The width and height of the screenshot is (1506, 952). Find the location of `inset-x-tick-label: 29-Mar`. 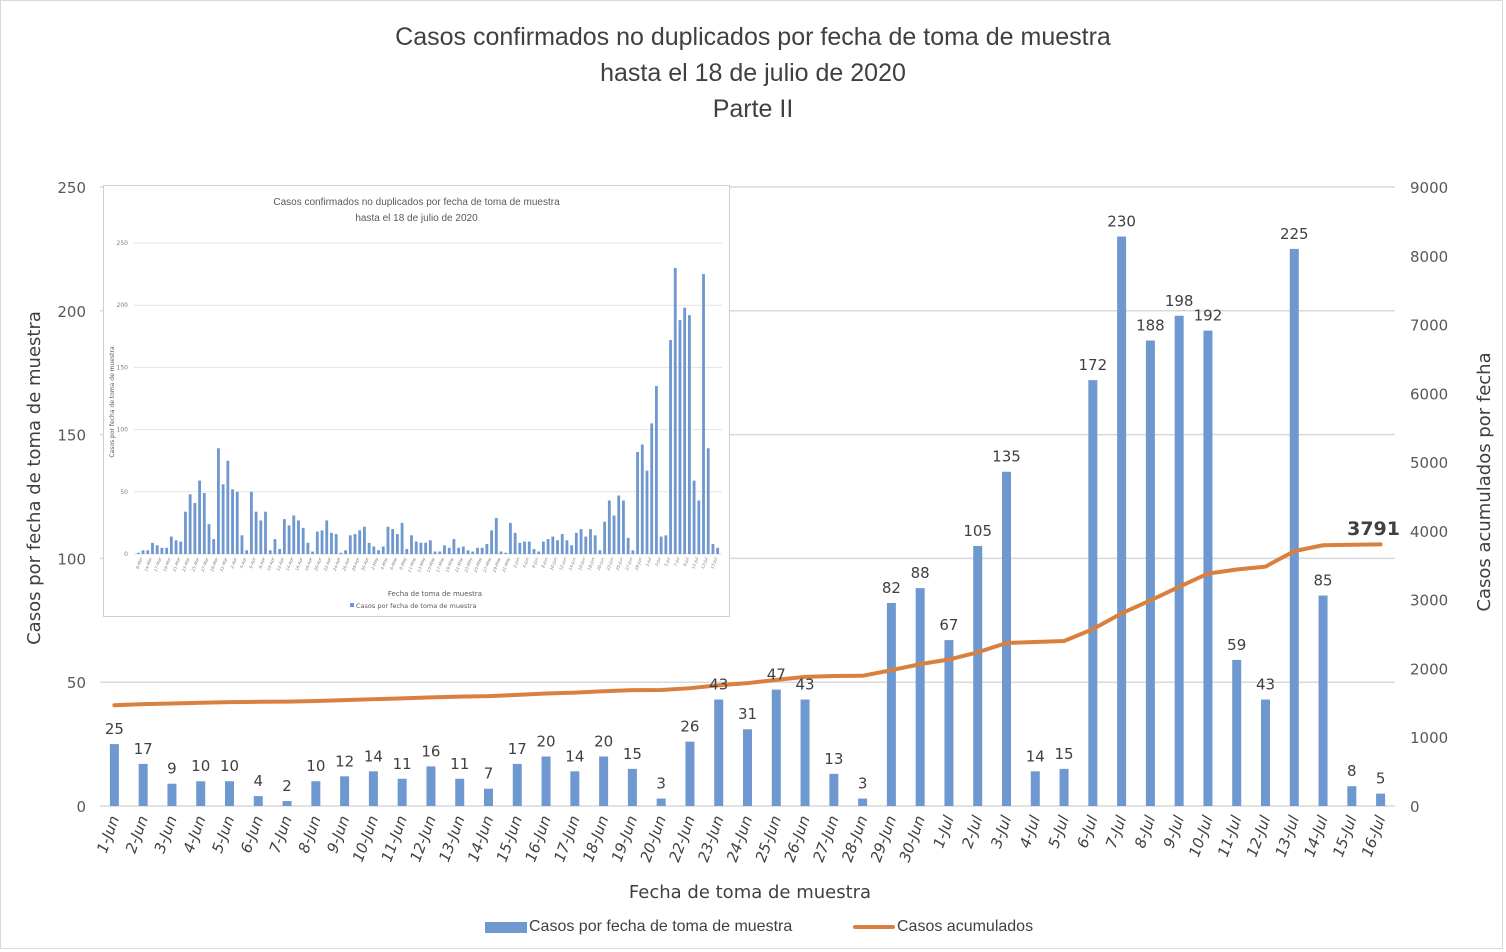

inset-x-tick-label: 29-Mar is located at coordinates (214, 564).